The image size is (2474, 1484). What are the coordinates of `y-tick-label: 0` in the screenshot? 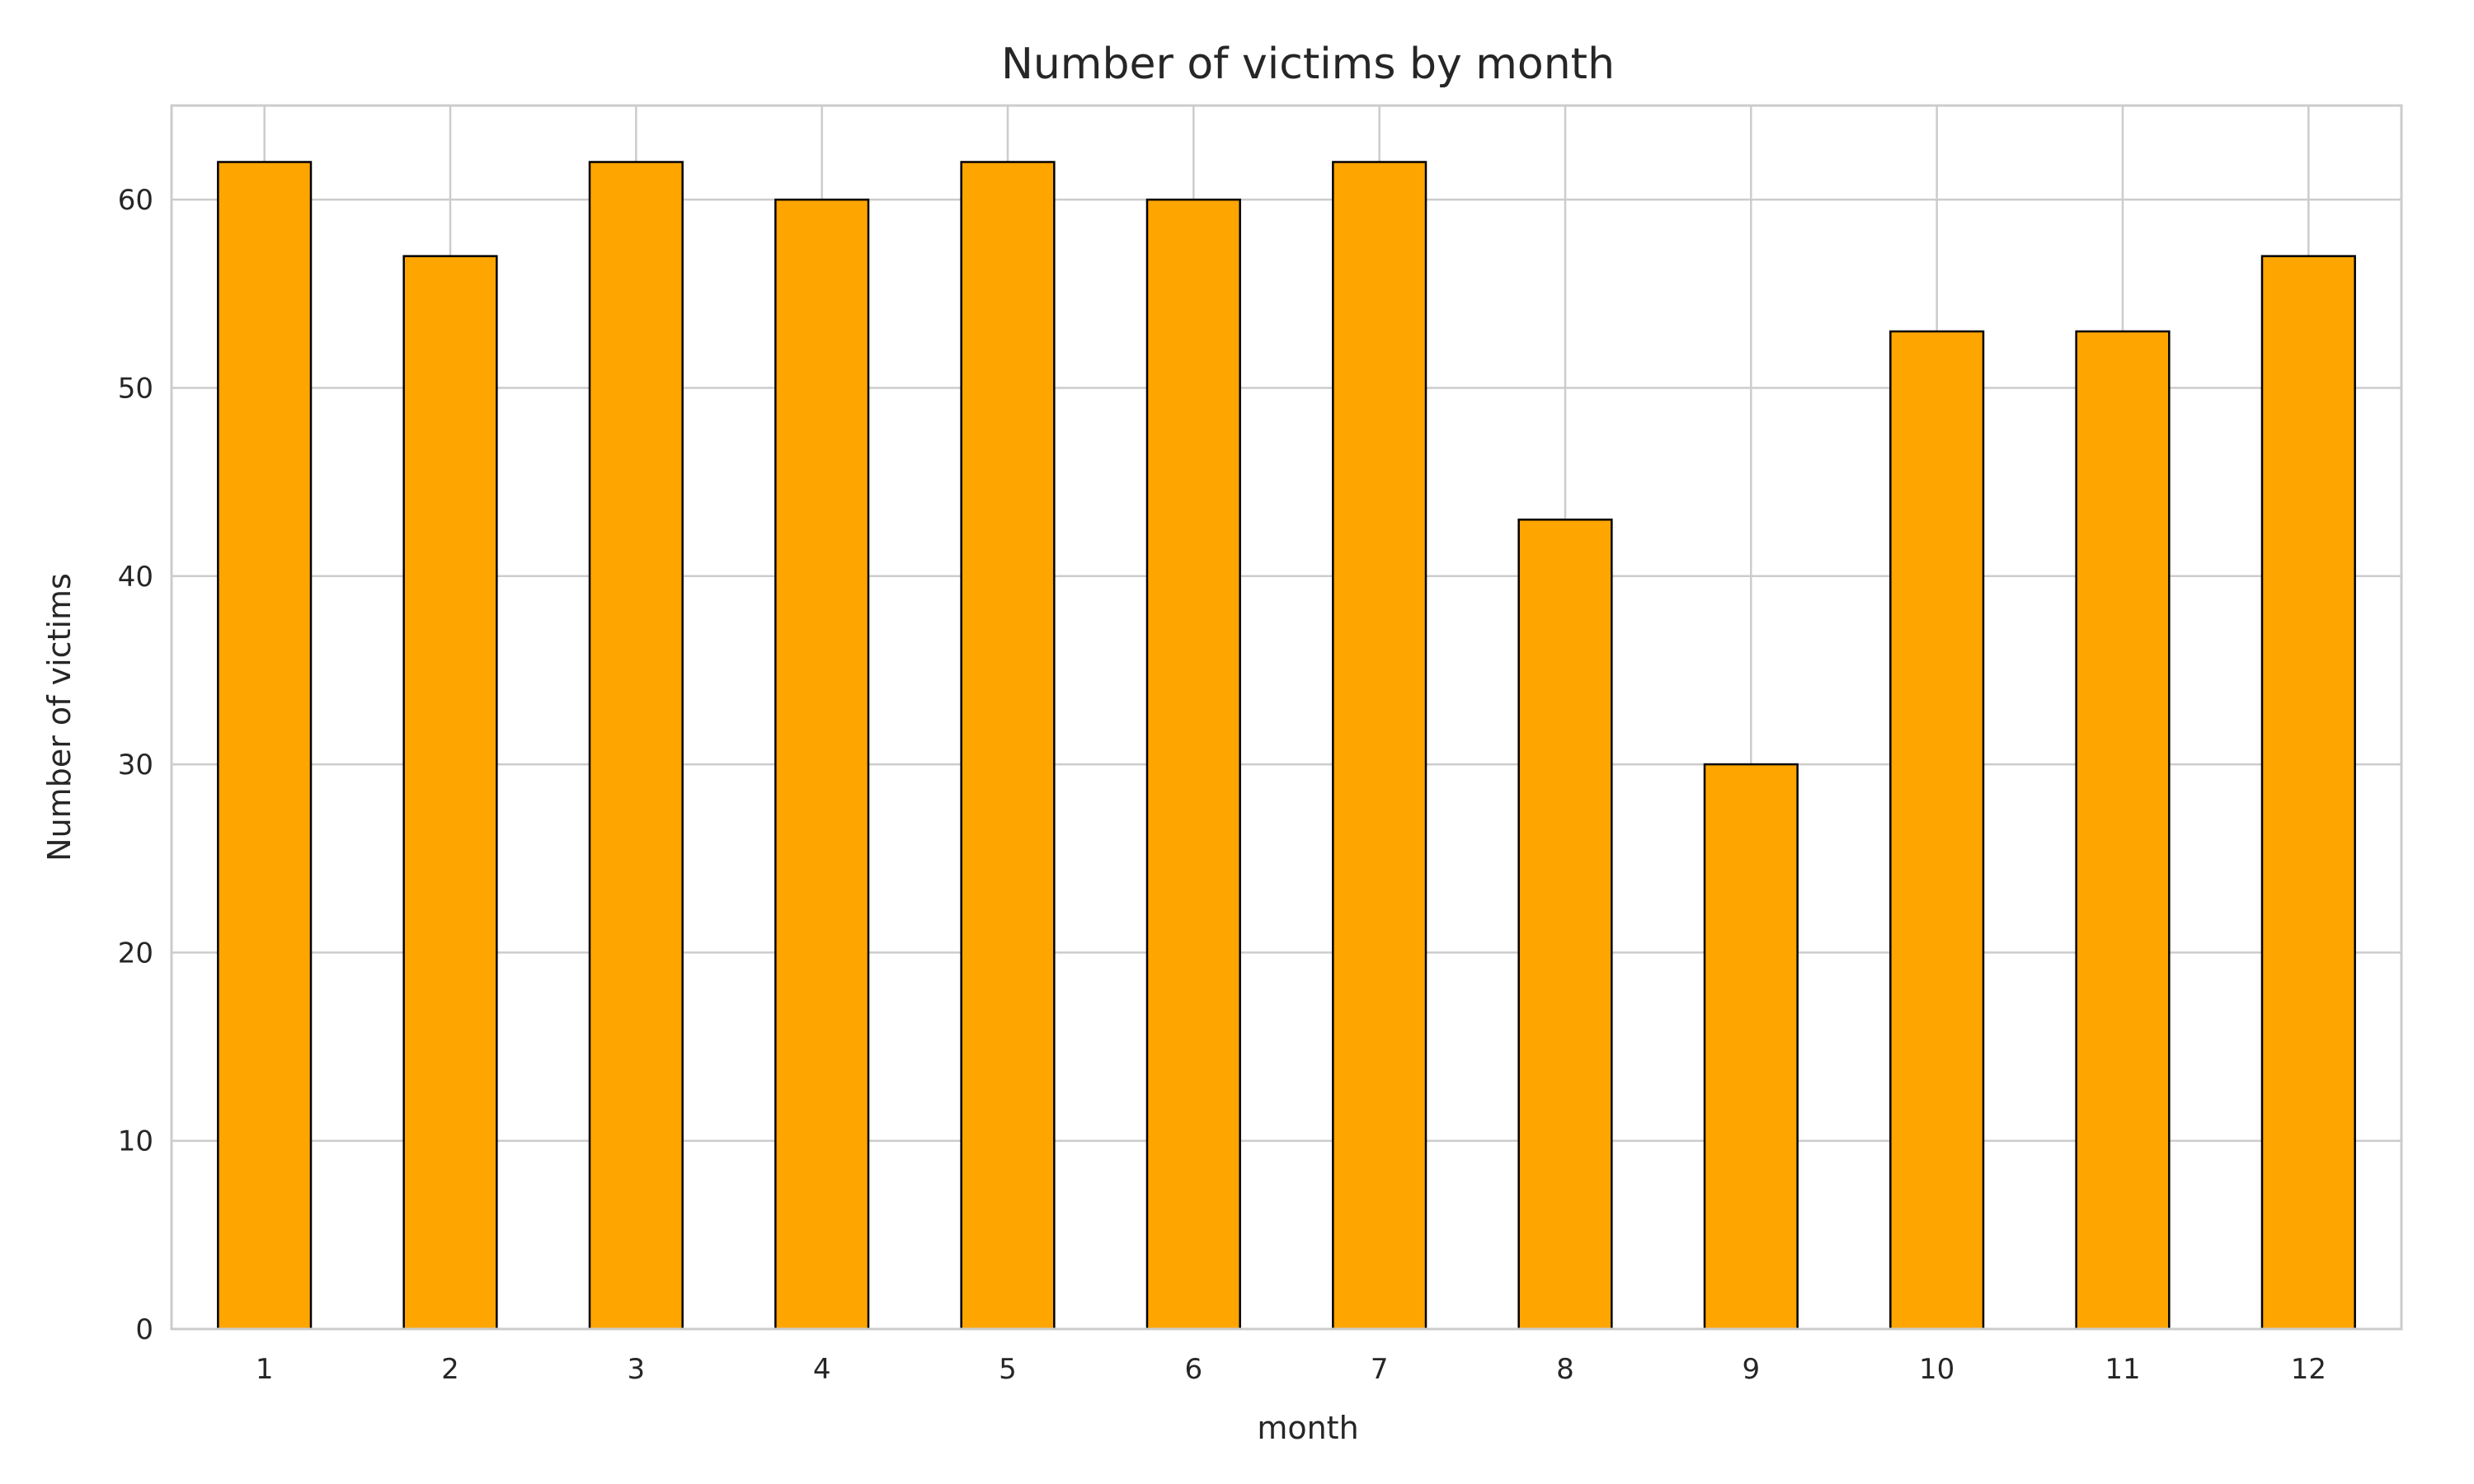 It's located at (144, 1329).